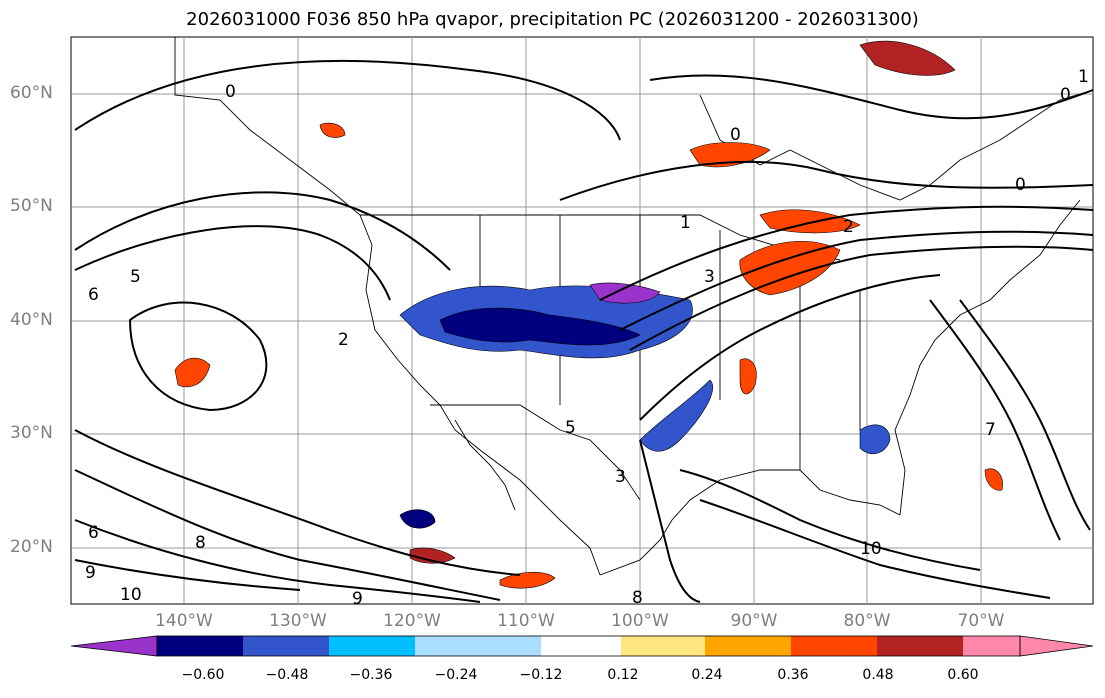 Image resolution: width=1105 pixels, height=698 pixels. I want to click on precip-negative-mexico, so click(417, 519).